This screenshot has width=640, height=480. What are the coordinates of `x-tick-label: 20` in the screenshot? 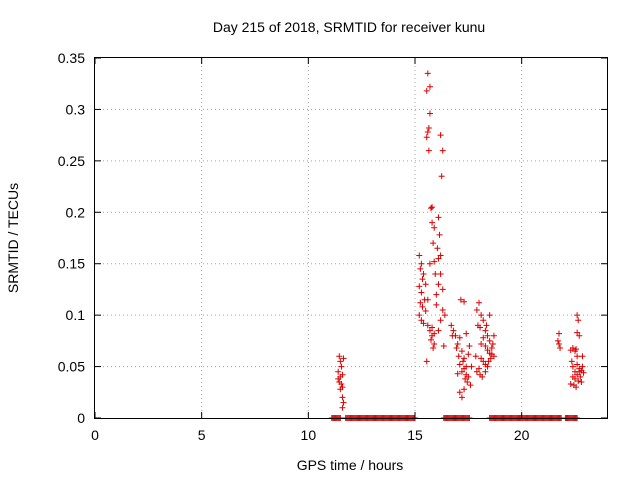 It's located at (522, 435).